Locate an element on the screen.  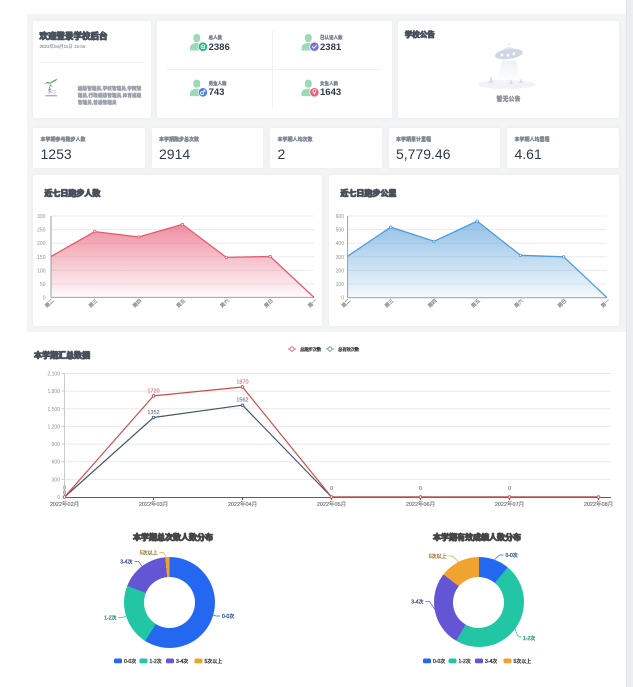
svg-text: 1,200 is located at coordinates (53, 427).